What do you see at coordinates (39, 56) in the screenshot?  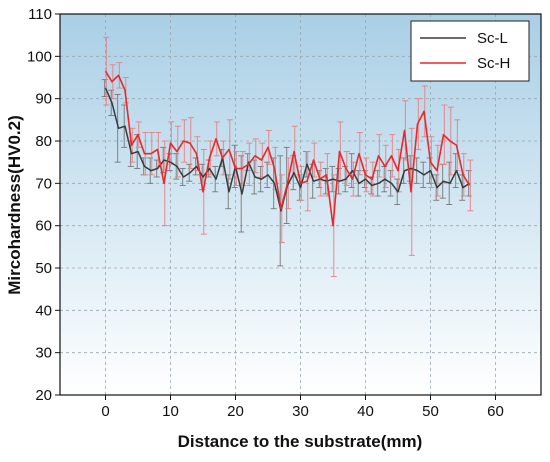 I see `y-tick-label: 100` at bounding box center [39, 56].